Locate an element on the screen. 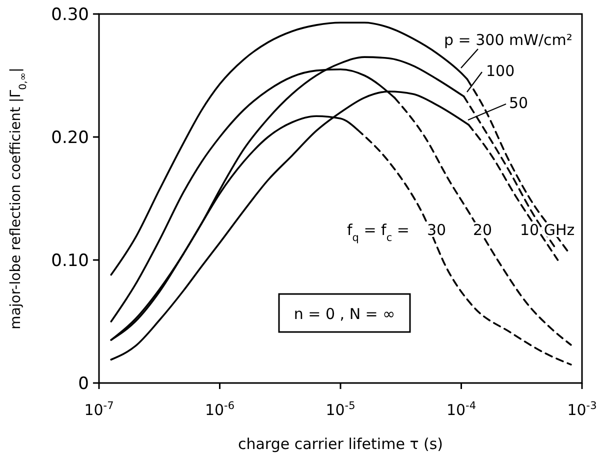 The image size is (600, 459). annotation: n = 0 , N = ∞ is located at coordinates (345, 314).